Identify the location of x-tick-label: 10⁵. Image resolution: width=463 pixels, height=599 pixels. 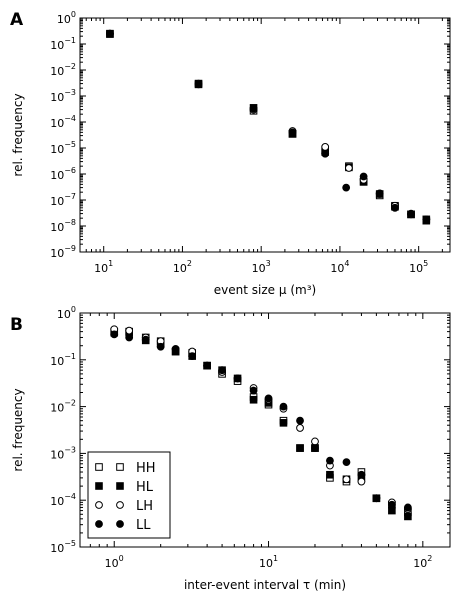
(418, 267).